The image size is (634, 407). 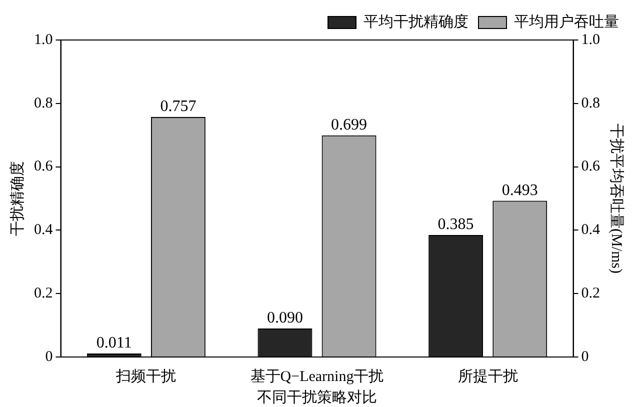 What do you see at coordinates (585, 356) in the screenshot?
I see `y2-tick-label: 0` at bounding box center [585, 356].